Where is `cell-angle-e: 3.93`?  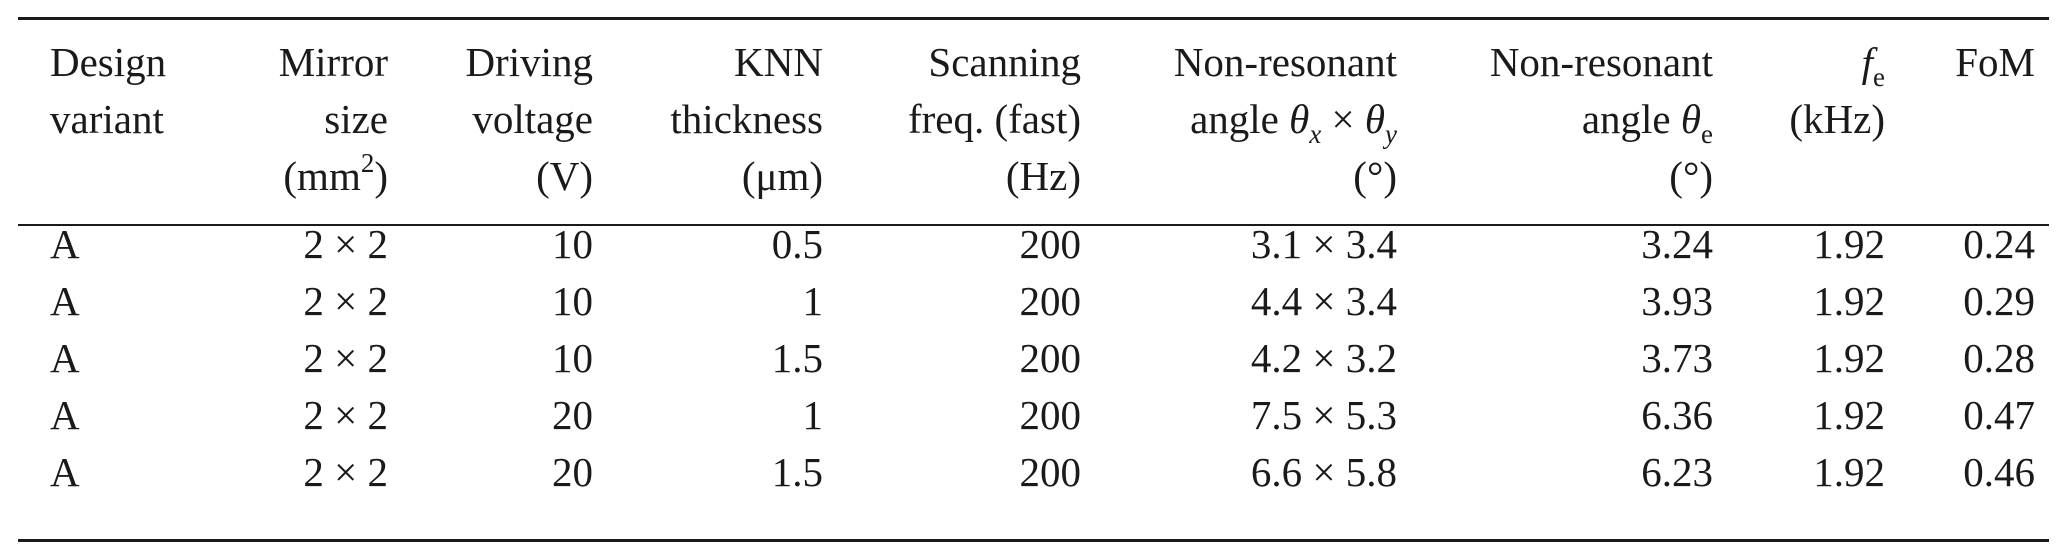 cell-angle-e: 3.93 is located at coordinates (1677, 301).